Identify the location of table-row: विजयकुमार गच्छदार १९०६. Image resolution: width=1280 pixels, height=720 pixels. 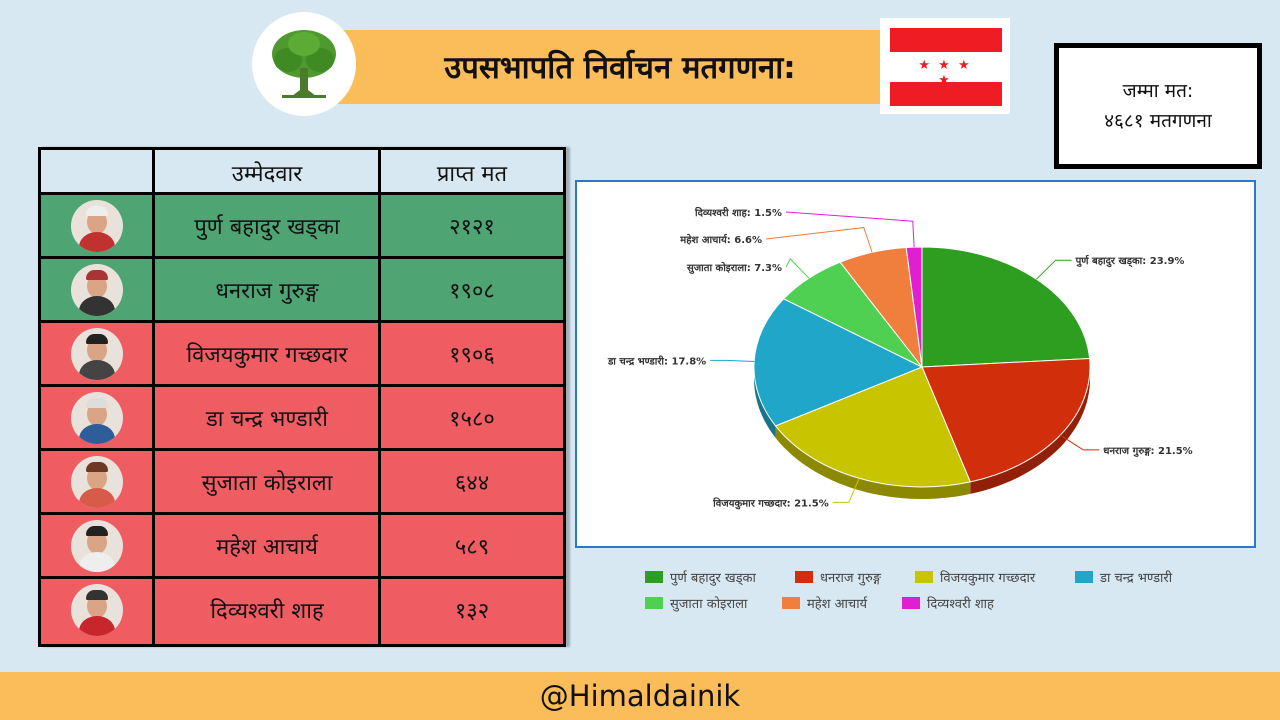
(302, 355).